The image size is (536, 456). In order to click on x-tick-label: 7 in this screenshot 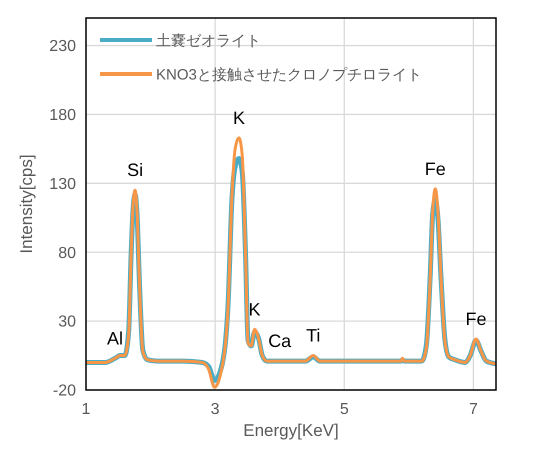, I will do `click(473, 409)`.